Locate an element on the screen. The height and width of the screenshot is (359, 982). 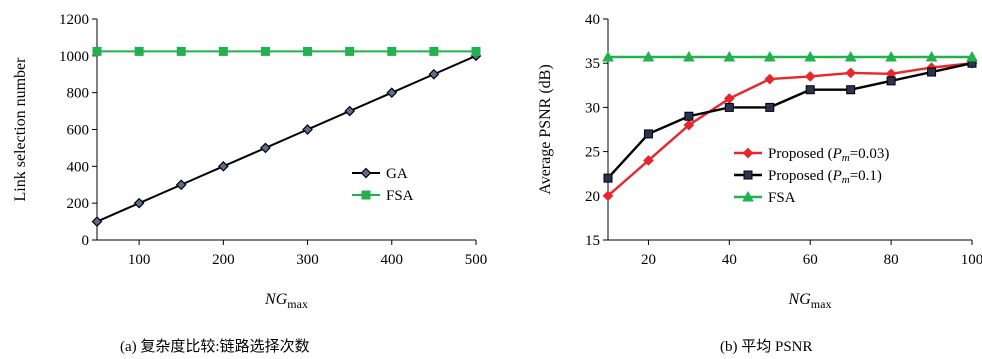
caption-b: (b) 平均 PSNR is located at coordinates (766, 346).